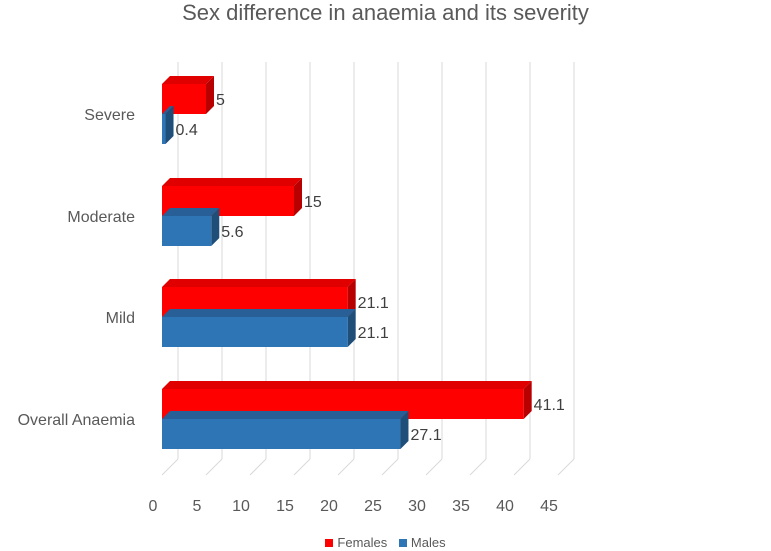 This screenshot has height=551, width=771. Describe the element at coordinates (281, 434) in the screenshot. I see `bar-males-overall-anaemia` at that location.